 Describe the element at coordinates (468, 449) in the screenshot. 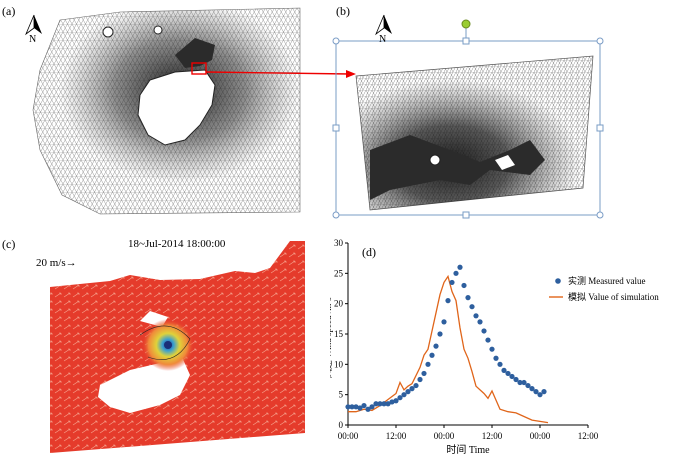

I see `x-axis-label: 时间 Time` at that location.